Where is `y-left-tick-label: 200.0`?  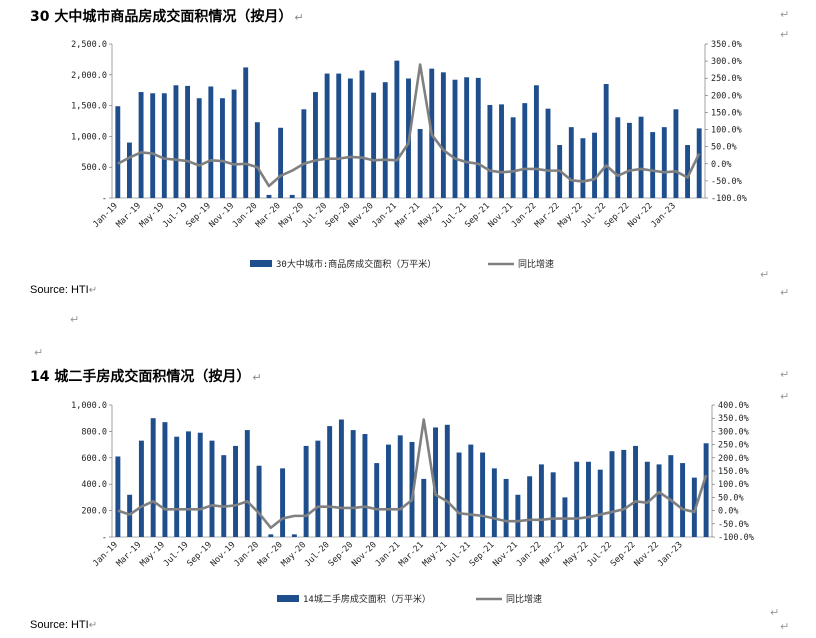
y-left-tick-label: 200.0 is located at coordinates (94, 512).